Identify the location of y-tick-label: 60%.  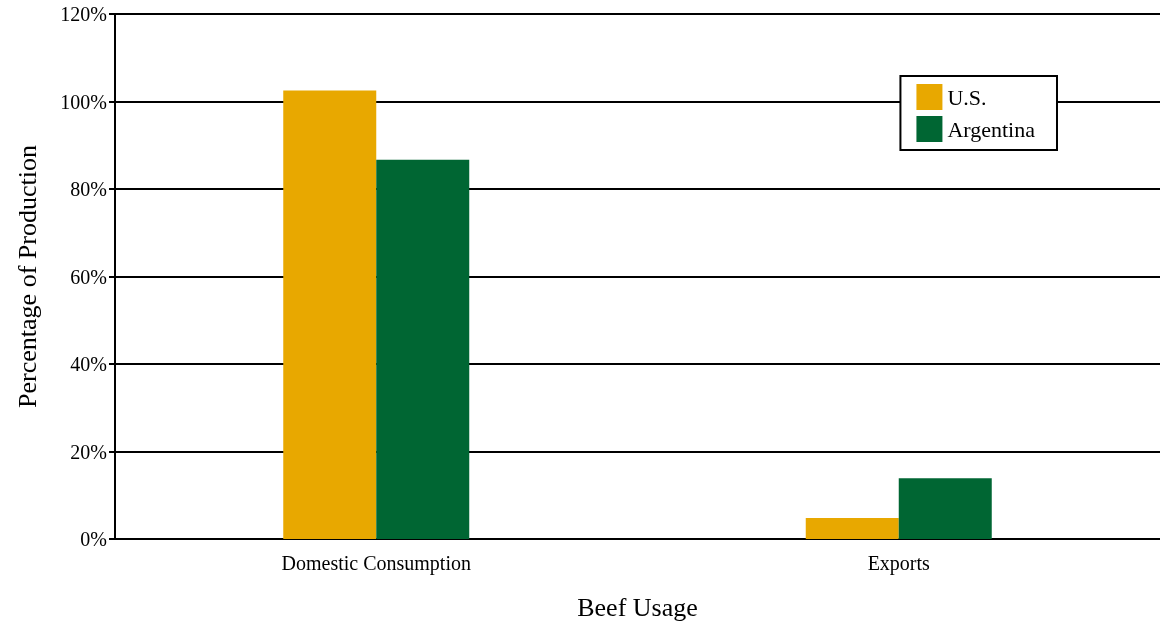
(88, 276).